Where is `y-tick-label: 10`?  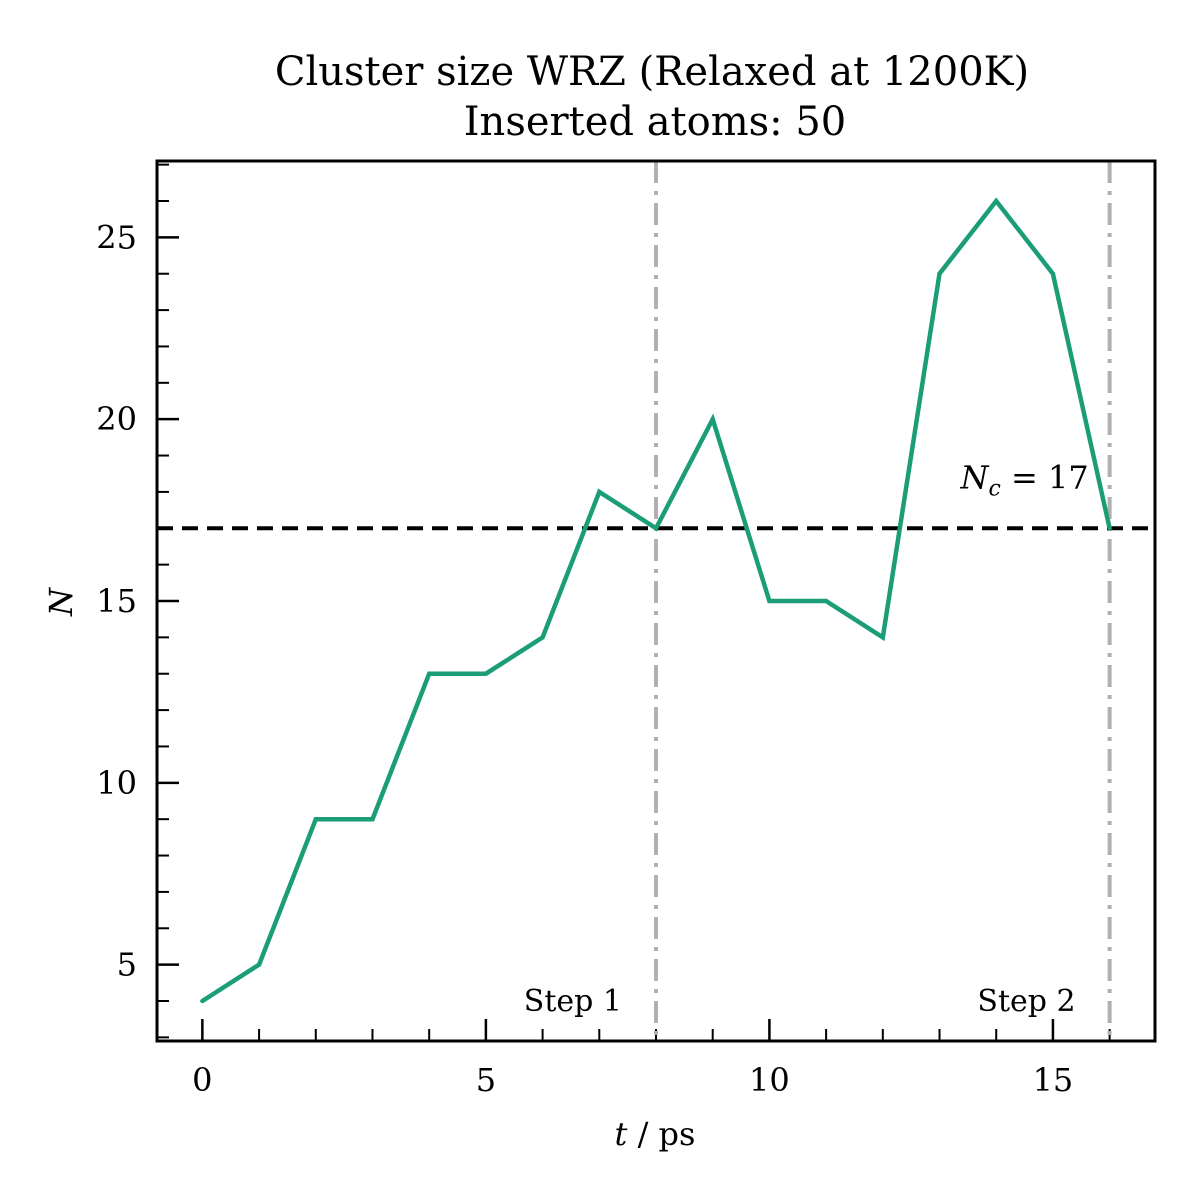
y-tick-label: 10 is located at coordinates (116, 783).